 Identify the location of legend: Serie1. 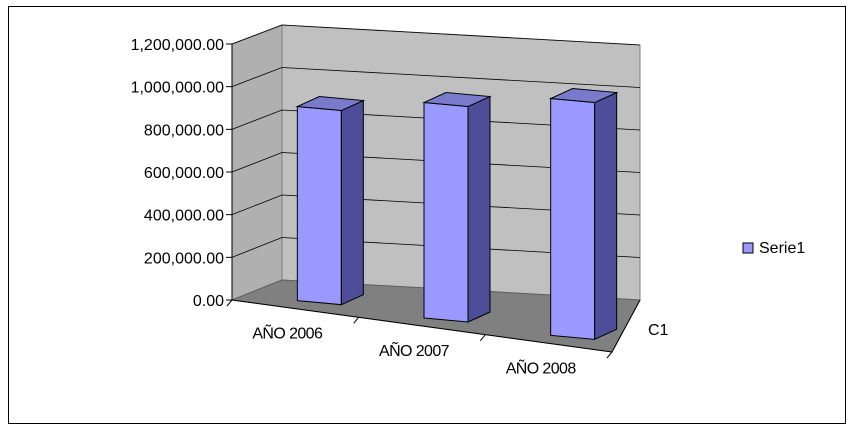
(773, 248).